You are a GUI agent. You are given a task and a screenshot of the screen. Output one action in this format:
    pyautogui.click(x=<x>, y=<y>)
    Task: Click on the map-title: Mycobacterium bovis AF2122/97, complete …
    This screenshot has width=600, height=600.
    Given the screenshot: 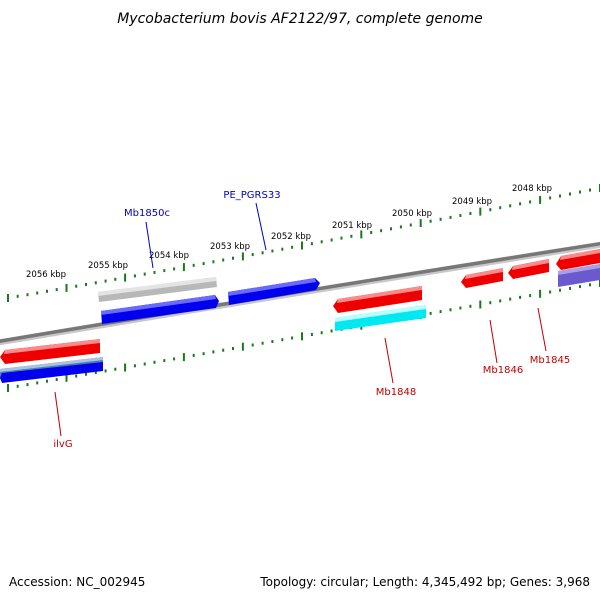 What is the action you would take?
    pyautogui.click(x=300, y=19)
    